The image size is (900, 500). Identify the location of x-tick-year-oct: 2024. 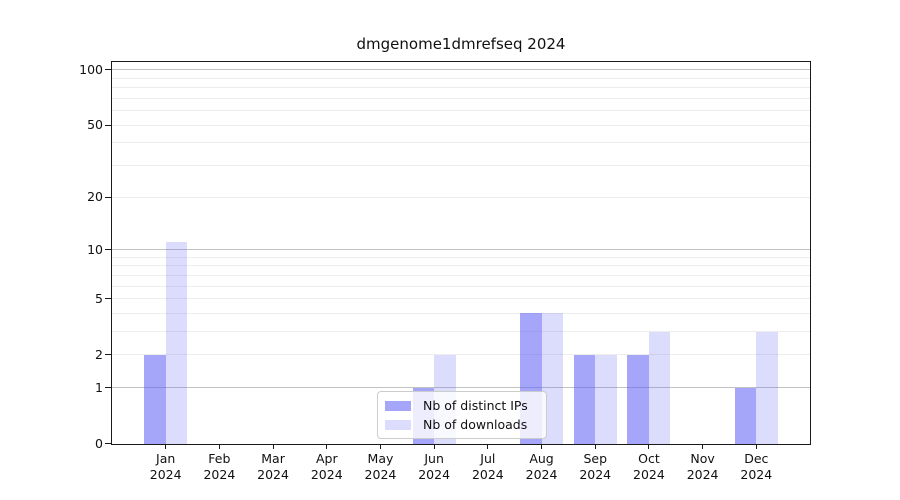
(649, 474).